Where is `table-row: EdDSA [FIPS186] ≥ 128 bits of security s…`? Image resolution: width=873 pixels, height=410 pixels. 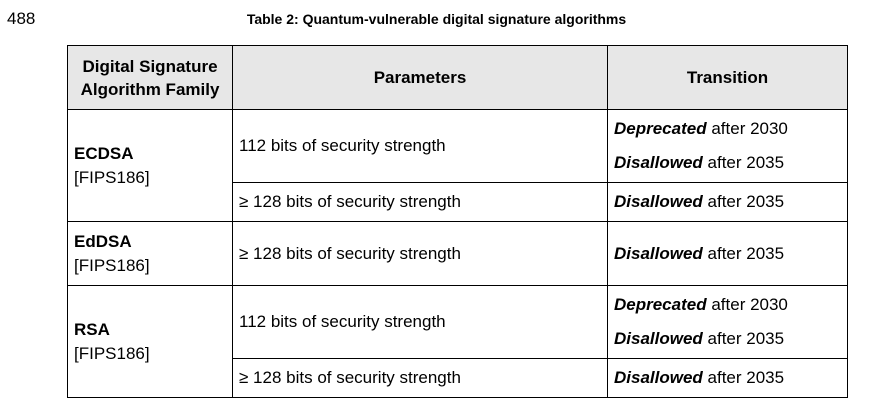 table-row: EdDSA [FIPS186] ≥ 128 bits of security s… is located at coordinates (457, 253).